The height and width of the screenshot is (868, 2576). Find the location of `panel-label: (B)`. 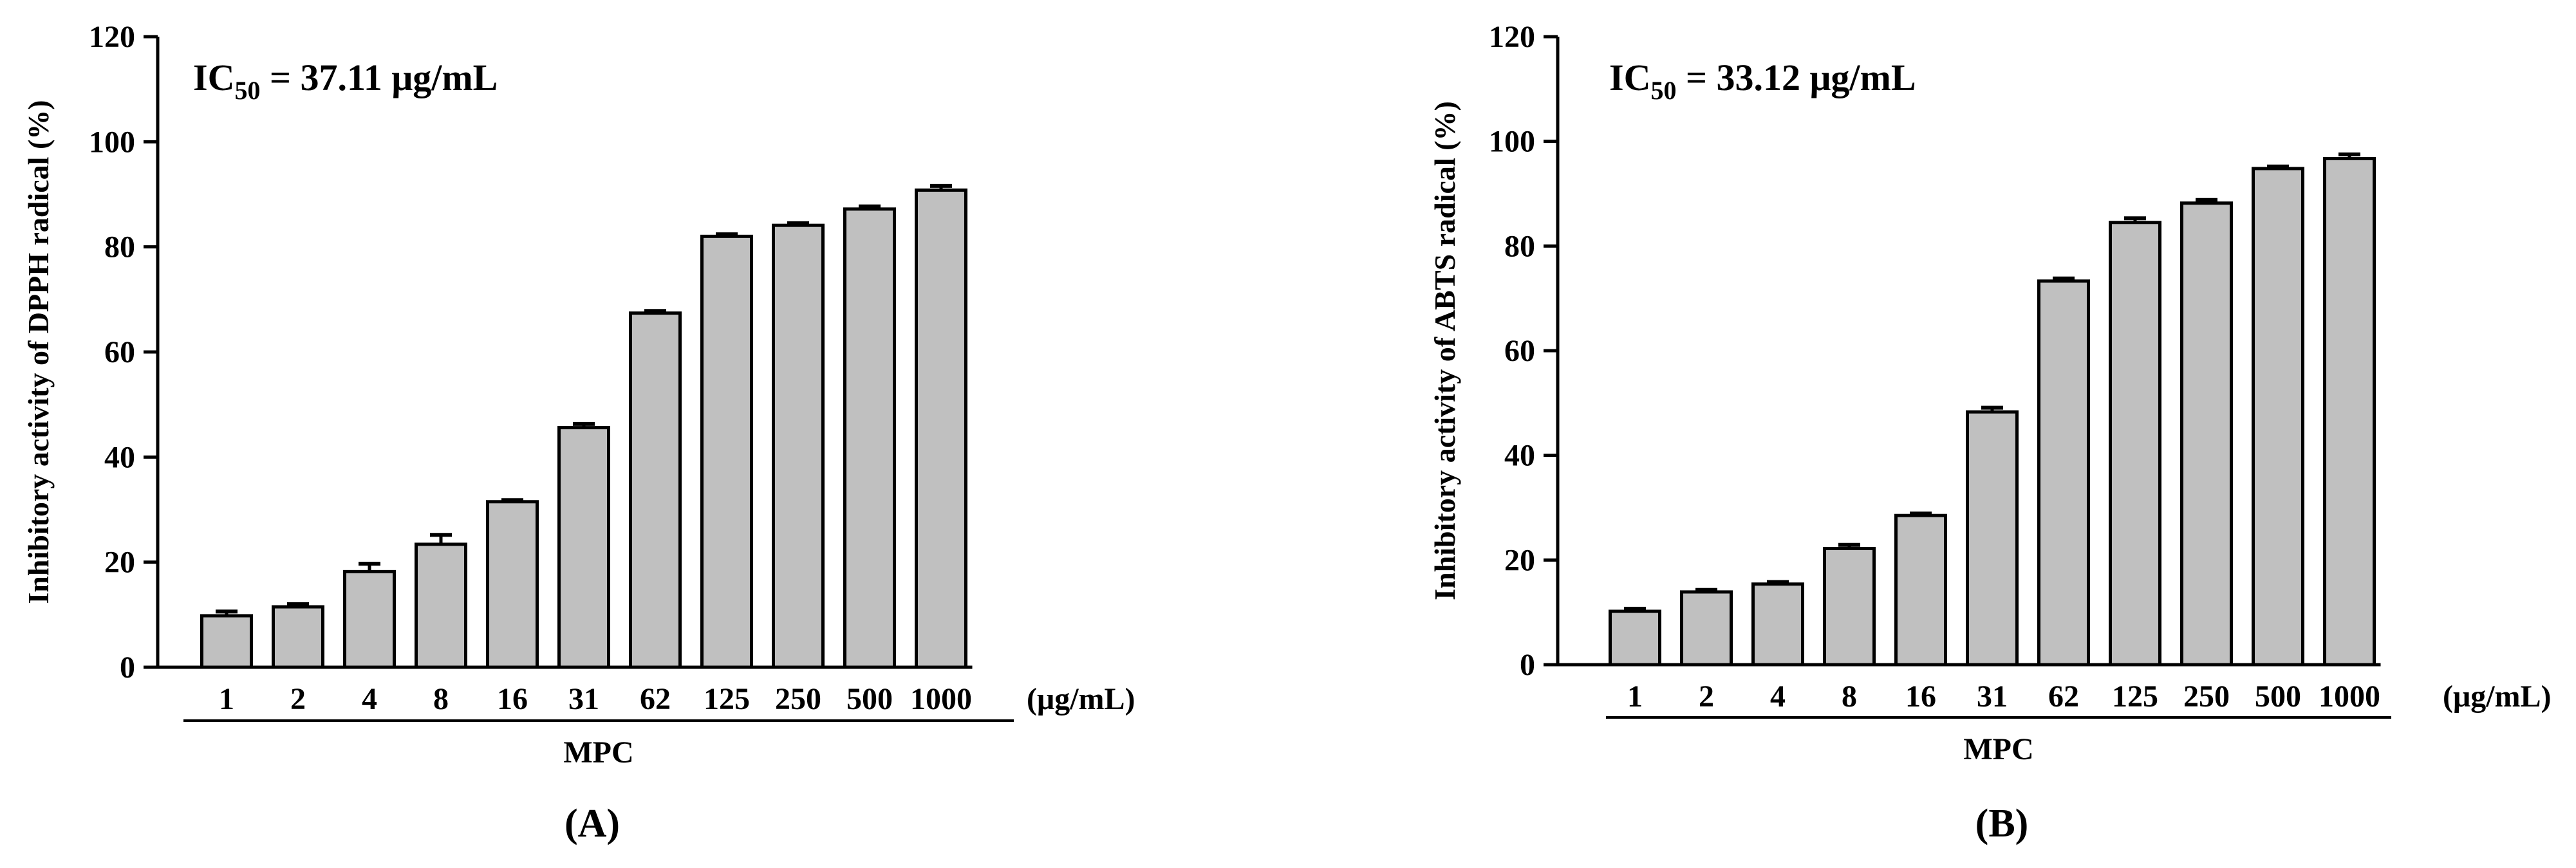

panel-label: (B) is located at coordinates (2002, 823).